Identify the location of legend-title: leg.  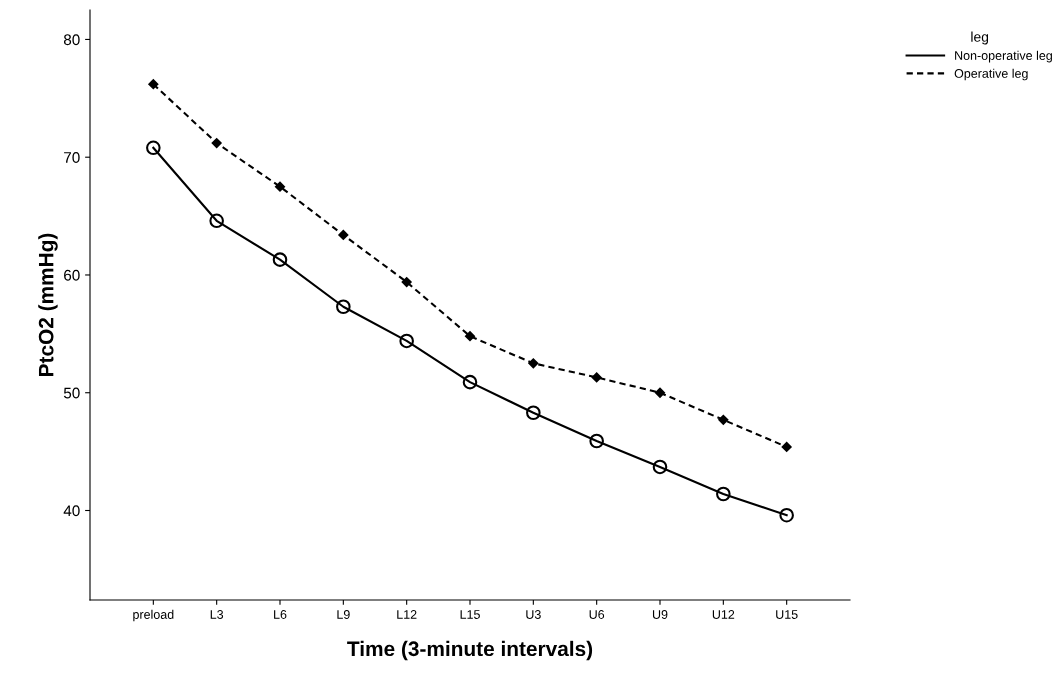
(980, 38).